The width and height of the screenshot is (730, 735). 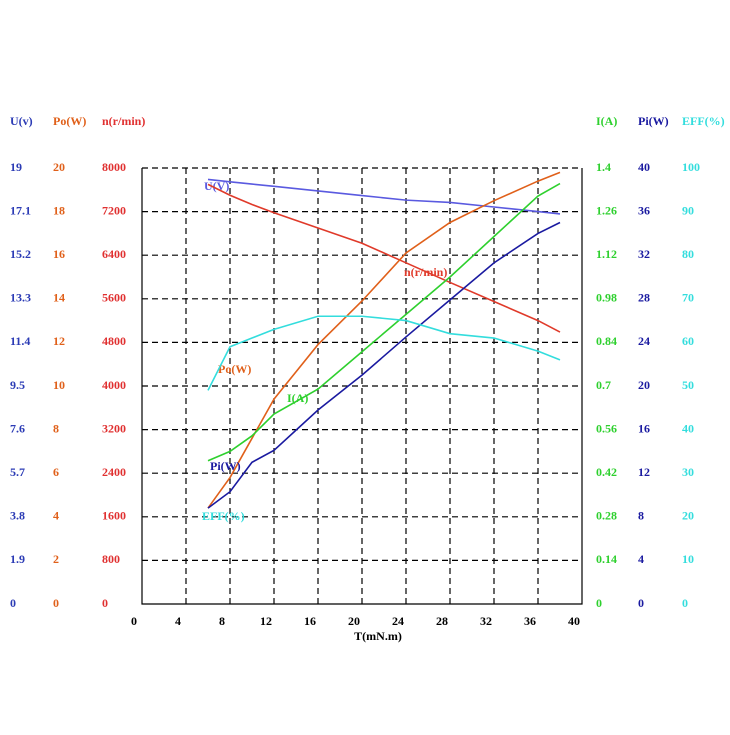 I want to click on y-tick-label: 3.8, so click(x=17, y=516).